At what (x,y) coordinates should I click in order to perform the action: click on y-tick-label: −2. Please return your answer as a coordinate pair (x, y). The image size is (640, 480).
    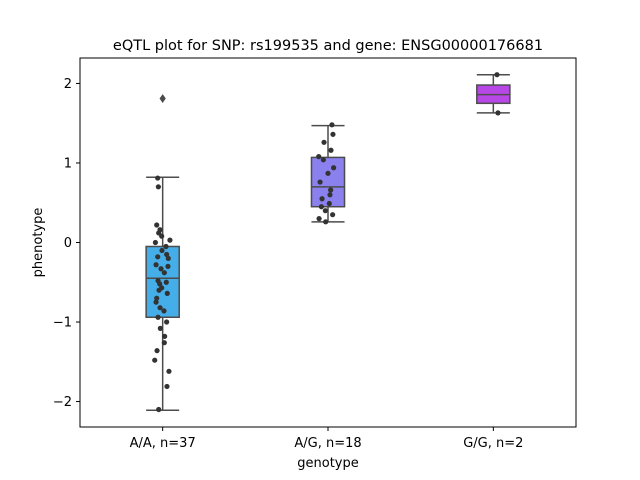
    Looking at the image, I should click on (62, 402).